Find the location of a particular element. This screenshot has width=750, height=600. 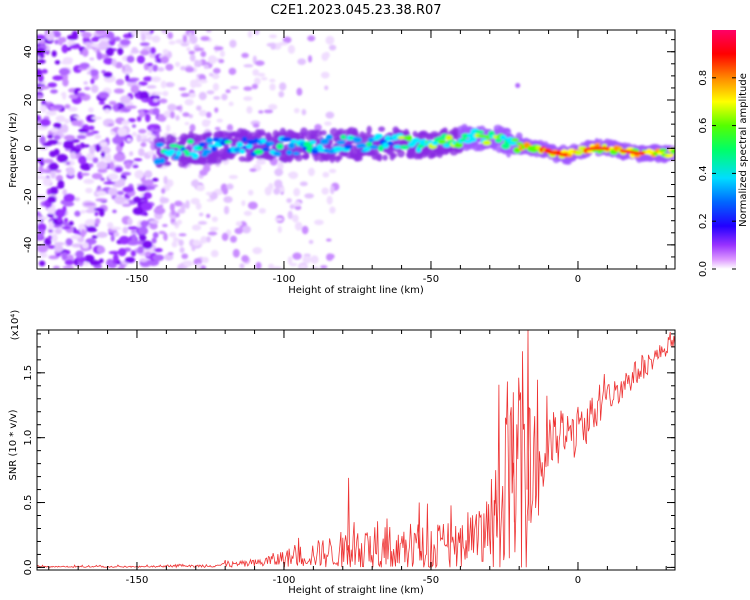

y-tick-label: 1.5 is located at coordinates (28, 373).